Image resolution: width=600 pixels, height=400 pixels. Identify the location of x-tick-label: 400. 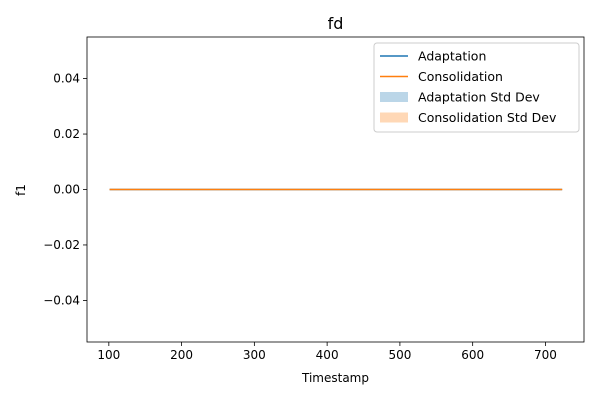
(327, 355).